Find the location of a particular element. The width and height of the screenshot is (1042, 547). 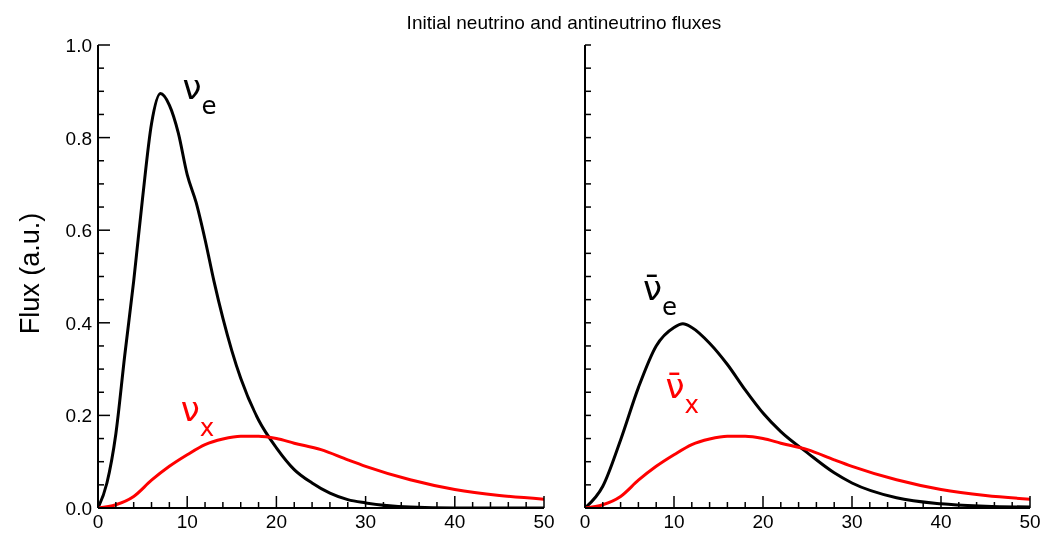

y-tick-label: 0.0 is located at coordinates (78, 508).